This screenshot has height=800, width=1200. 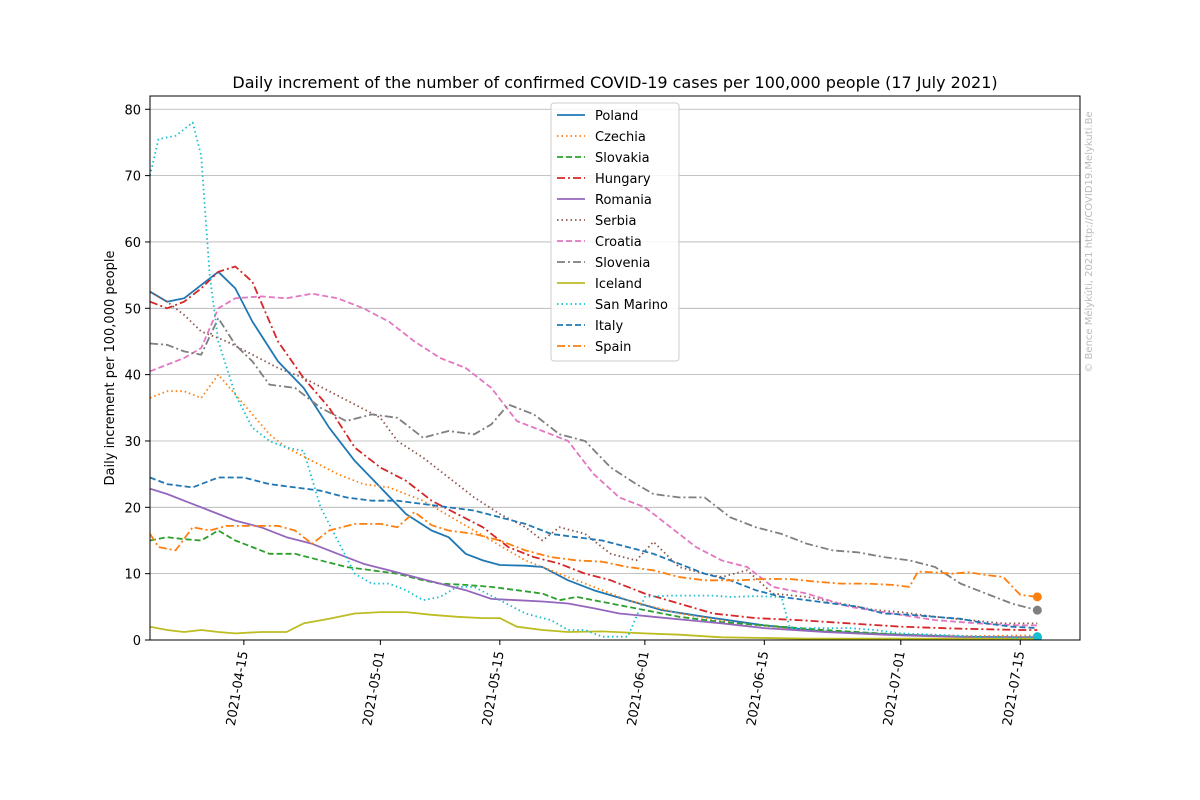 What do you see at coordinates (132, 177) in the screenshot?
I see `y-tick-label: 70` at bounding box center [132, 177].